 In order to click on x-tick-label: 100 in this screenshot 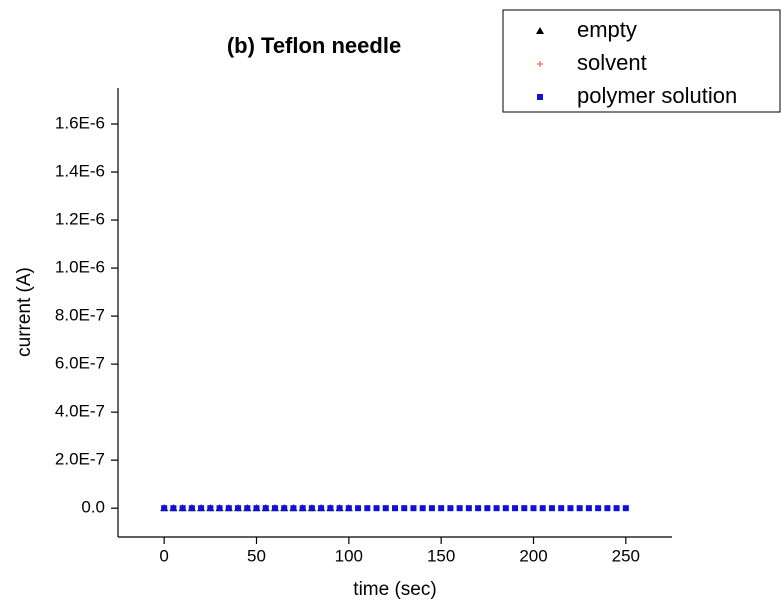, I will do `click(349, 555)`.